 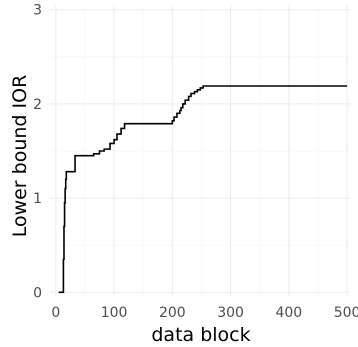 What do you see at coordinates (20, 156) in the screenshot?
I see `y-axis-title: Lower bound IOR` at bounding box center [20, 156].